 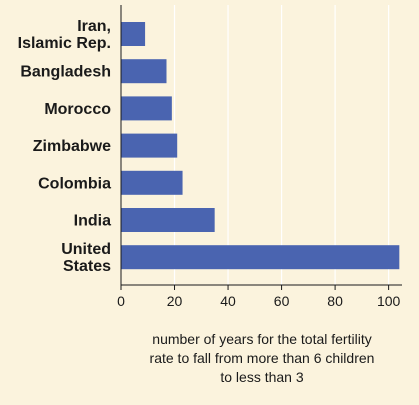 I want to click on category-label: Bangladesh, so click(x=65, y=72).